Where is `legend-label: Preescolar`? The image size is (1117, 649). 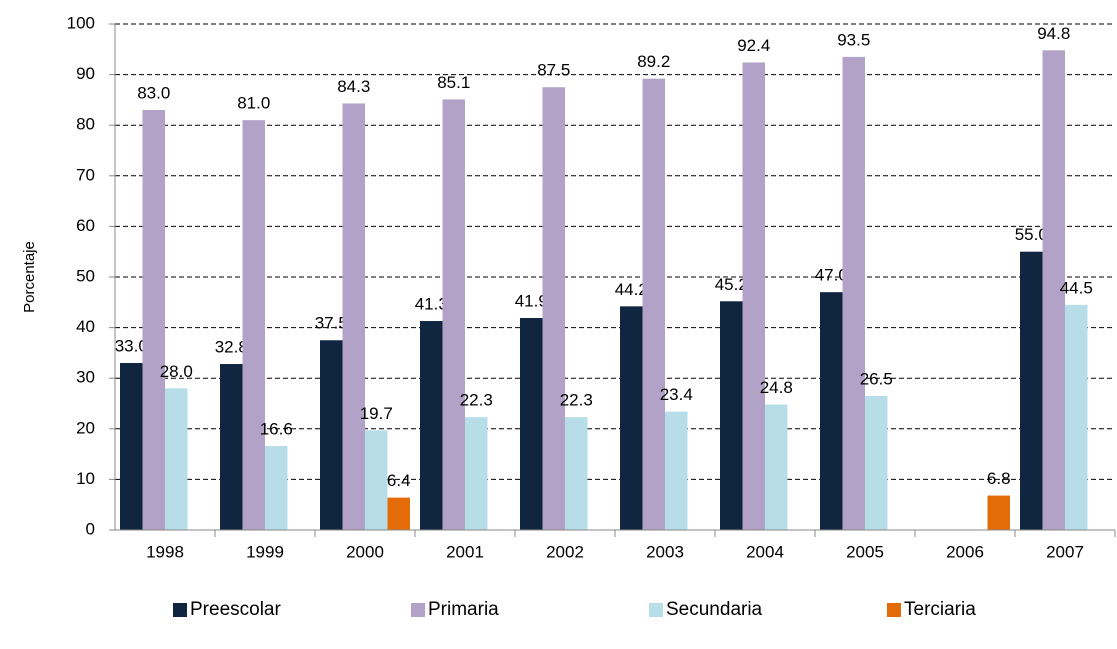 legend-label: Preescolar is located at coordinates (235, 609).